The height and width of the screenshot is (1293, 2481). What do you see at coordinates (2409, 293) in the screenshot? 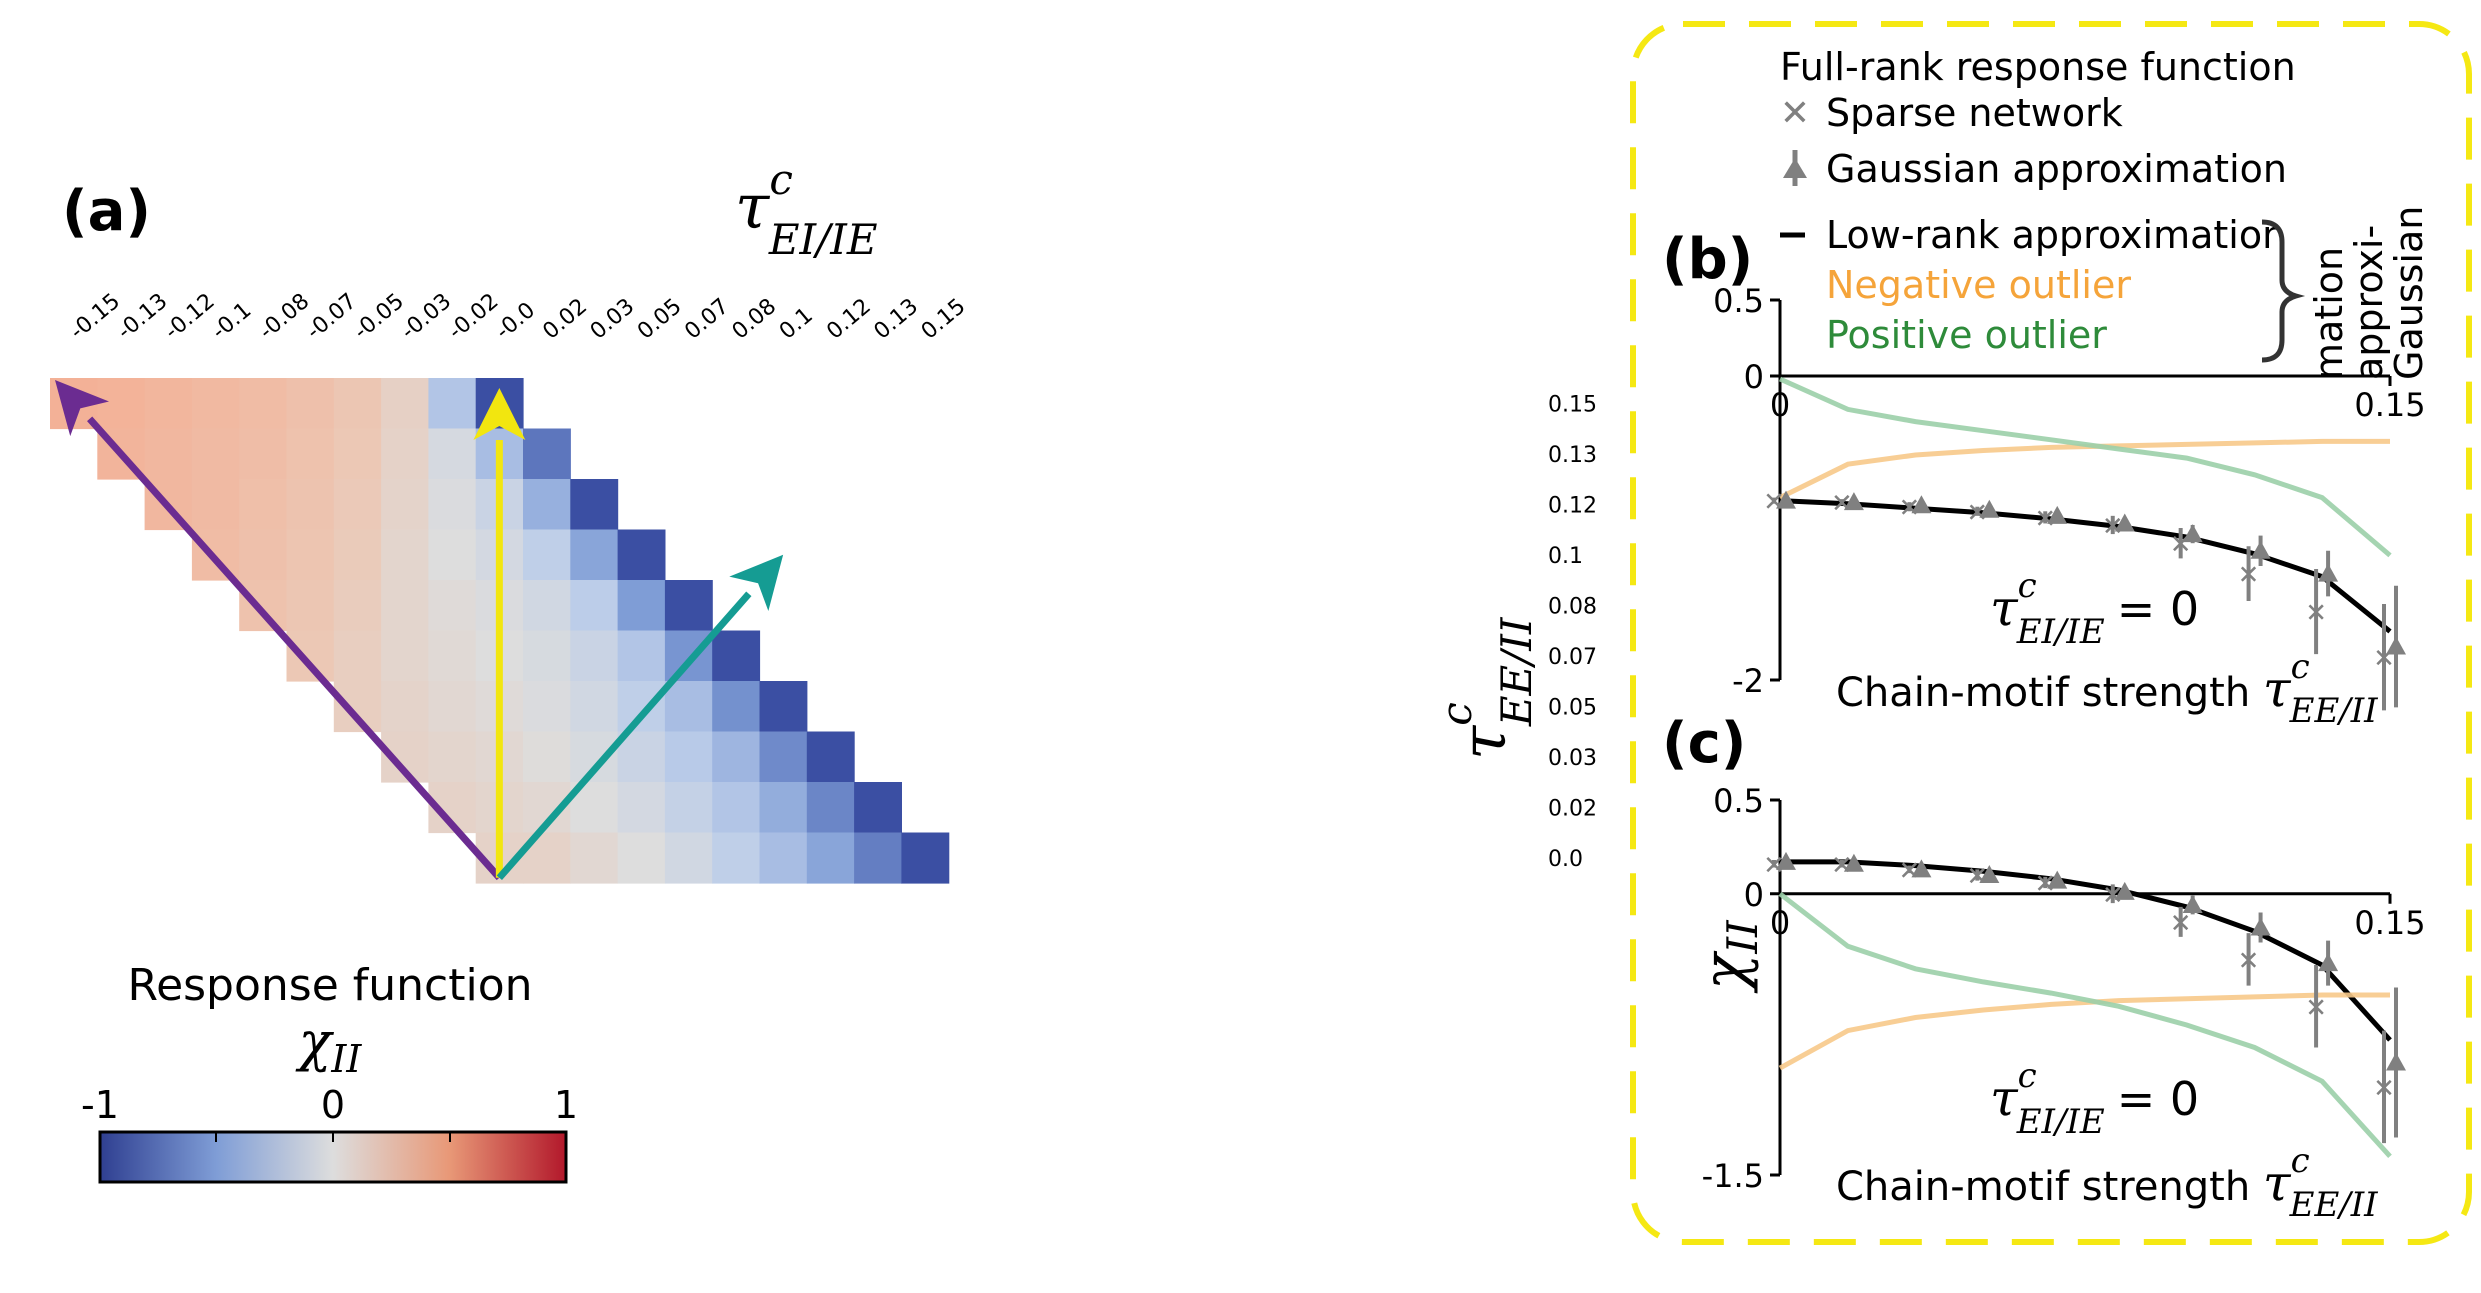
I see `brace-label-line-3: Gaussian` at bounding box center [2409, 293].